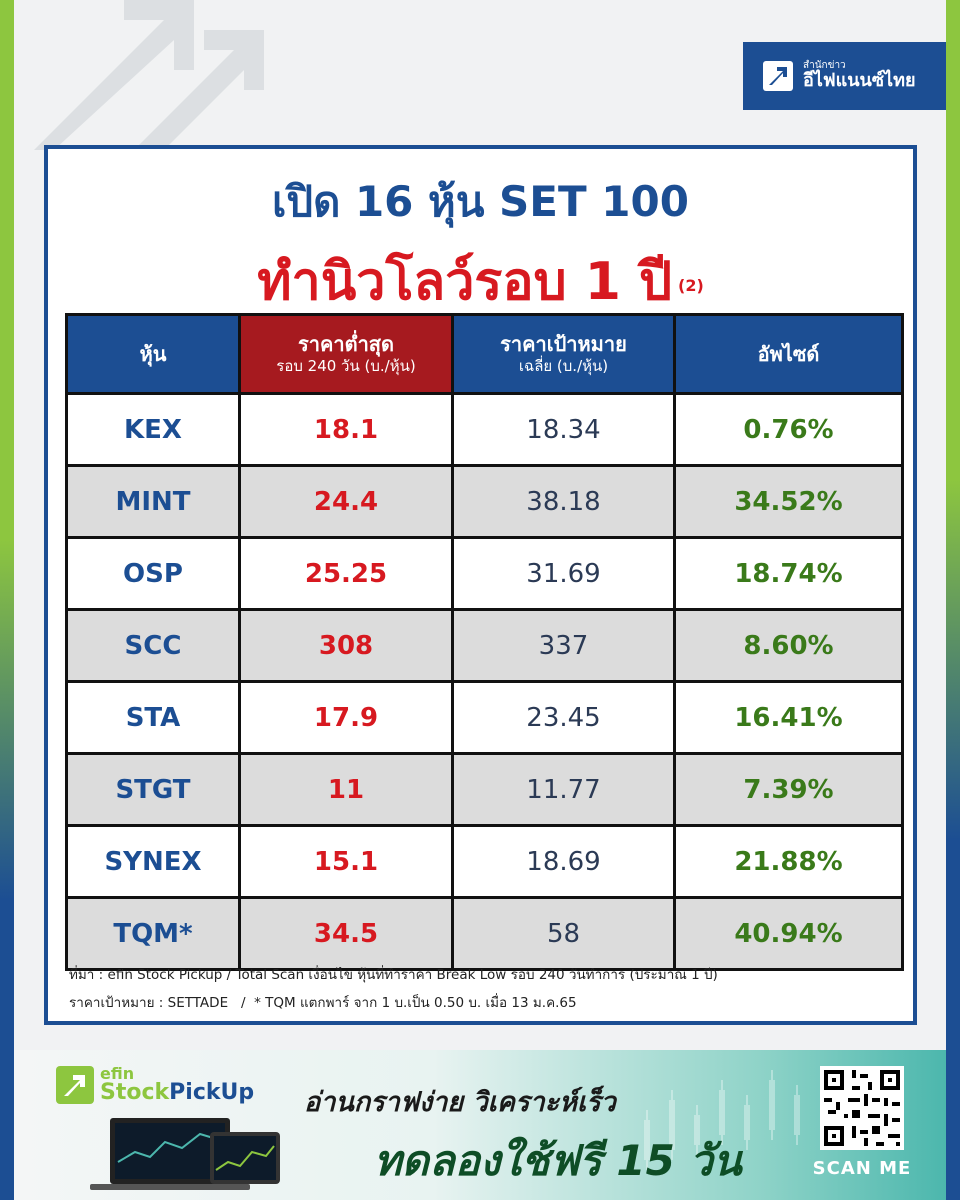 The height and width of the screenshot is (1200, 960). What do you see at coordinates (824, 66) in the screenshot?
I see `brand-small-text: สำนักข่าว` at bounding box center [824, 66].